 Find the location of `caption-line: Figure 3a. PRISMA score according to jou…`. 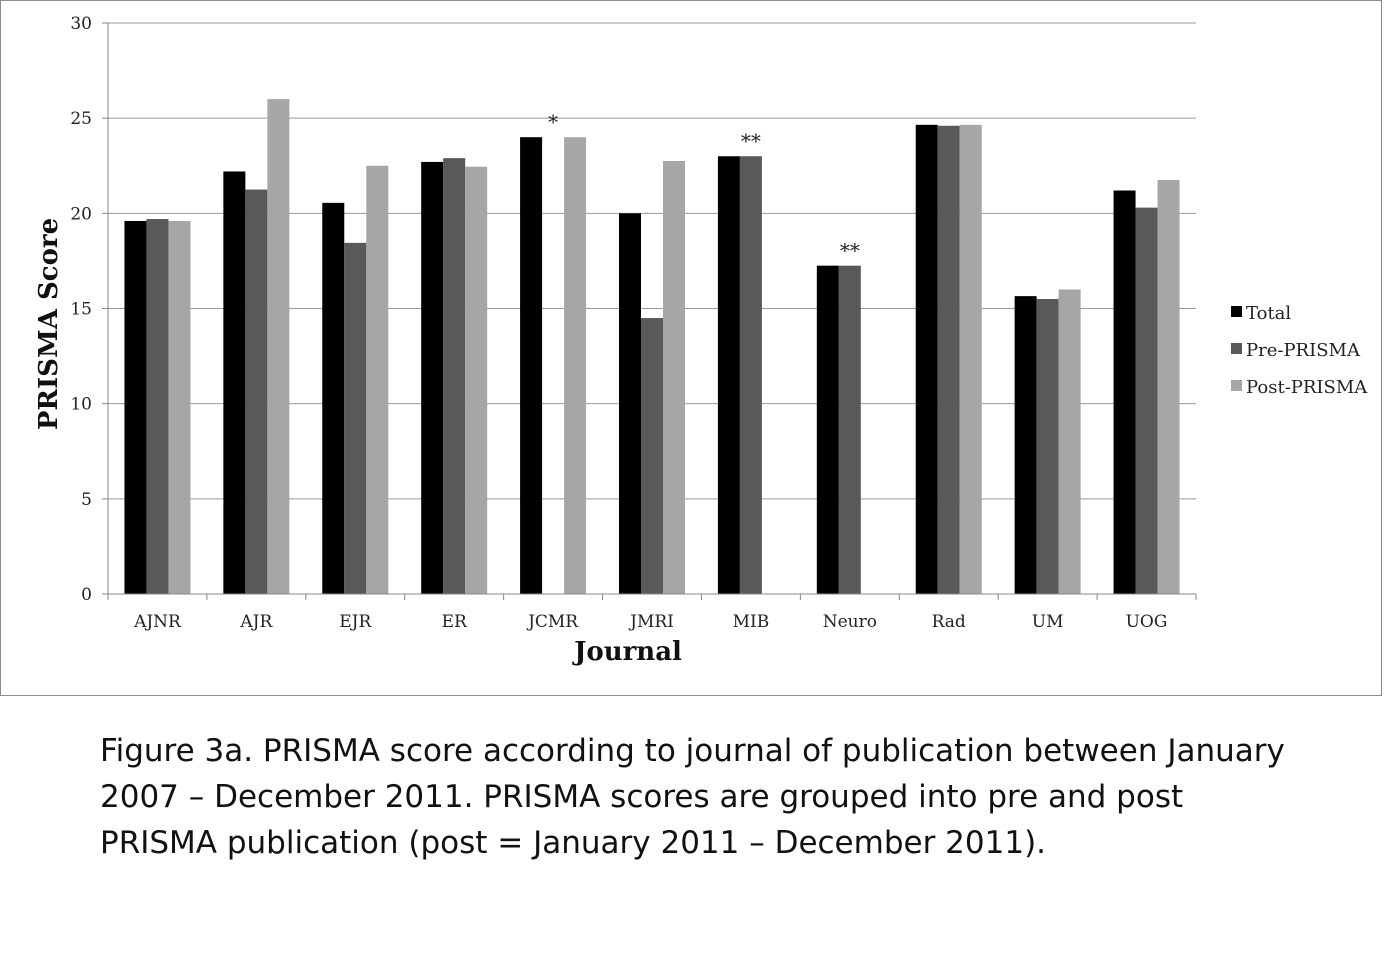

caption-line: Figure 3a. PRISMA score according to jou… is located at coordinates (692, 751).